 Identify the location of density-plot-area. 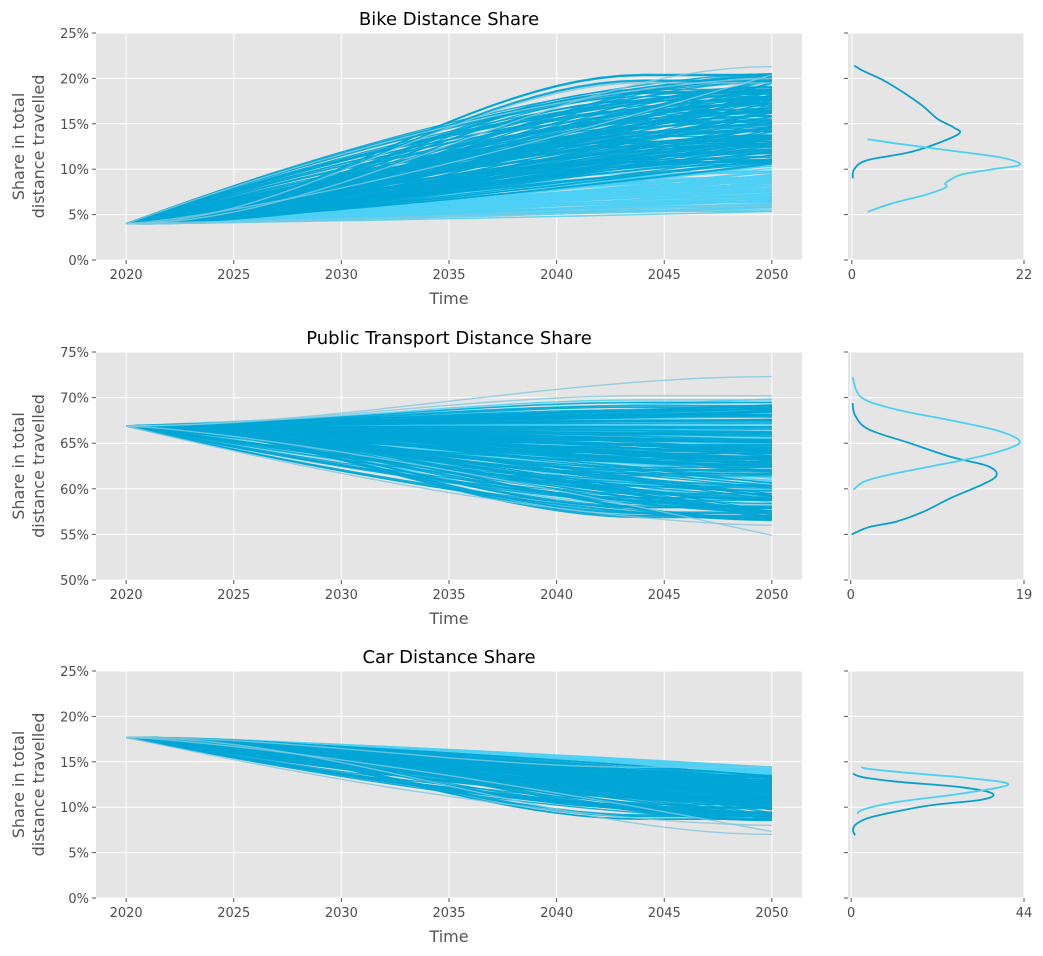
(936, 146).